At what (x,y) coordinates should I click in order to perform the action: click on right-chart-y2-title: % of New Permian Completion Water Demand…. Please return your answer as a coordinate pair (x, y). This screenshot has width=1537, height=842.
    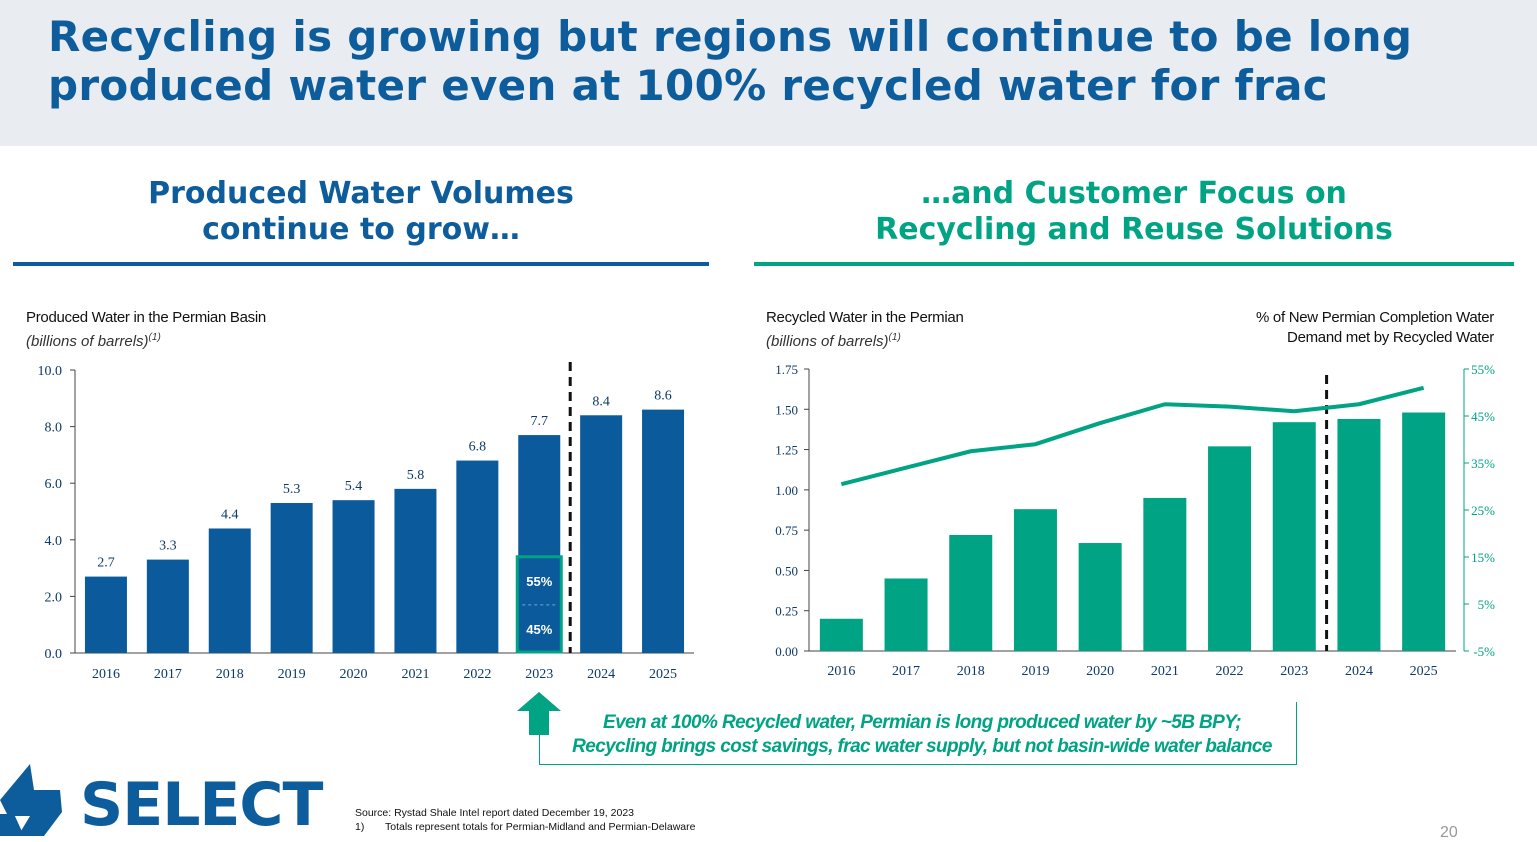
    Looking at the image, I should click on (1375, 328).